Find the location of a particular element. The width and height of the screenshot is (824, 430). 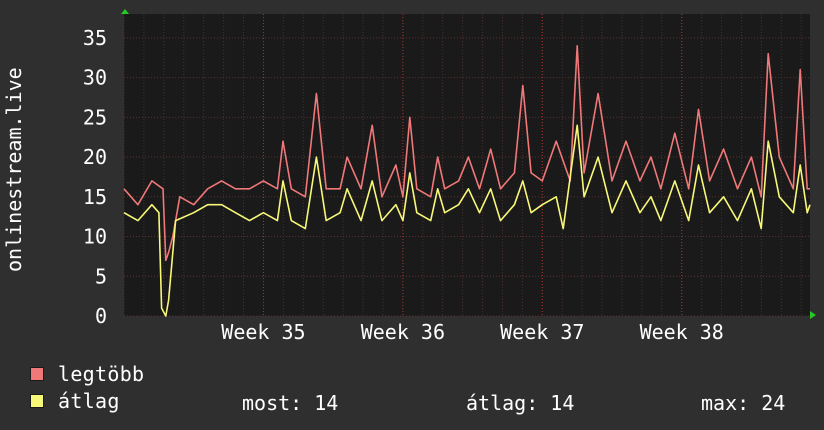

x-axis: Week 35 Week 36 Week 37 Week 38 is located at coordinates (472, 332).